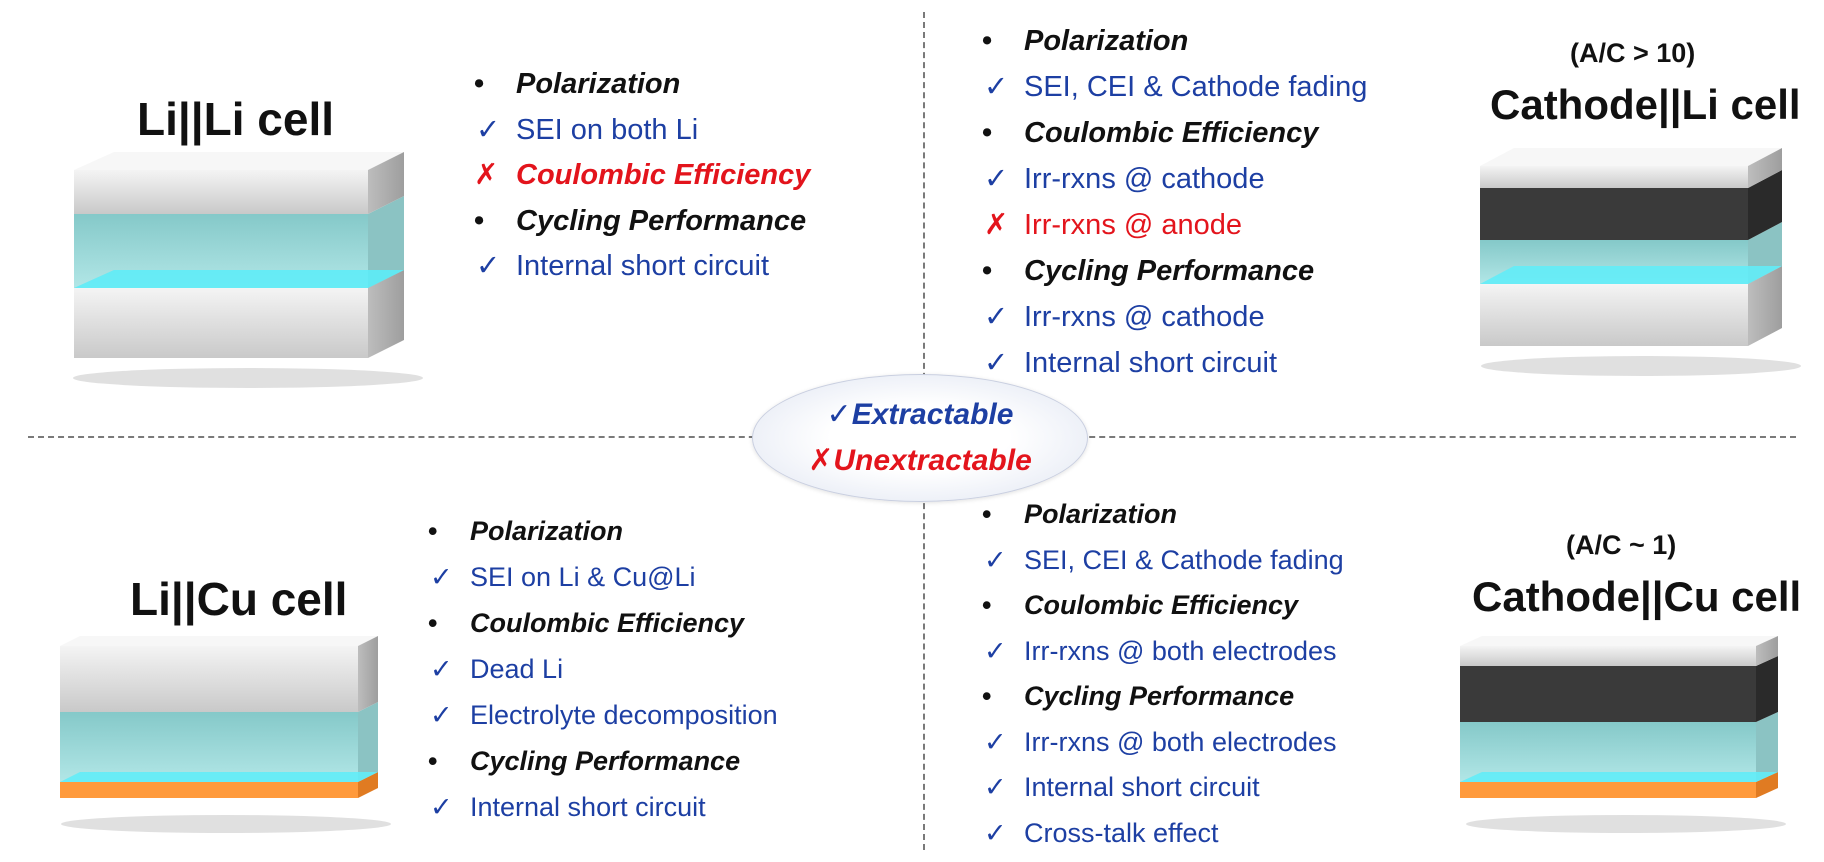 The height and width of the screenshot is (862, 1824). What do you see at coordinates (1623, 734) in the screenshot?
I see `cathode-cu-cell-illustration` at bounding box center [1623, 734].